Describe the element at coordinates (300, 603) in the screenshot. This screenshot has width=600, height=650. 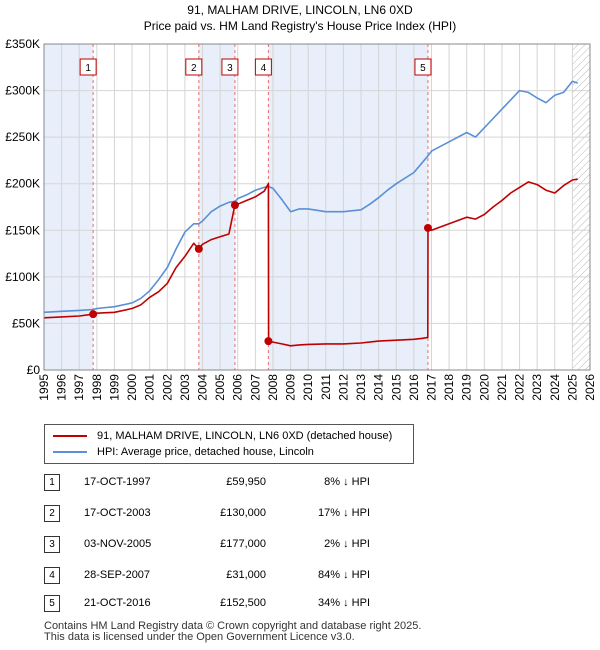
I see `table-row: 5 21-OCT-2016 £152,500 34% ↓ HPI` at that location.